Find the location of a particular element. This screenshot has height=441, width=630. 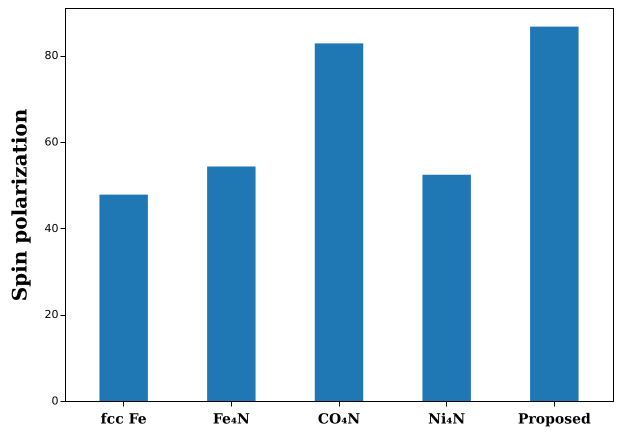

y-tick-label: 40 is located at coordinates (51, 228).